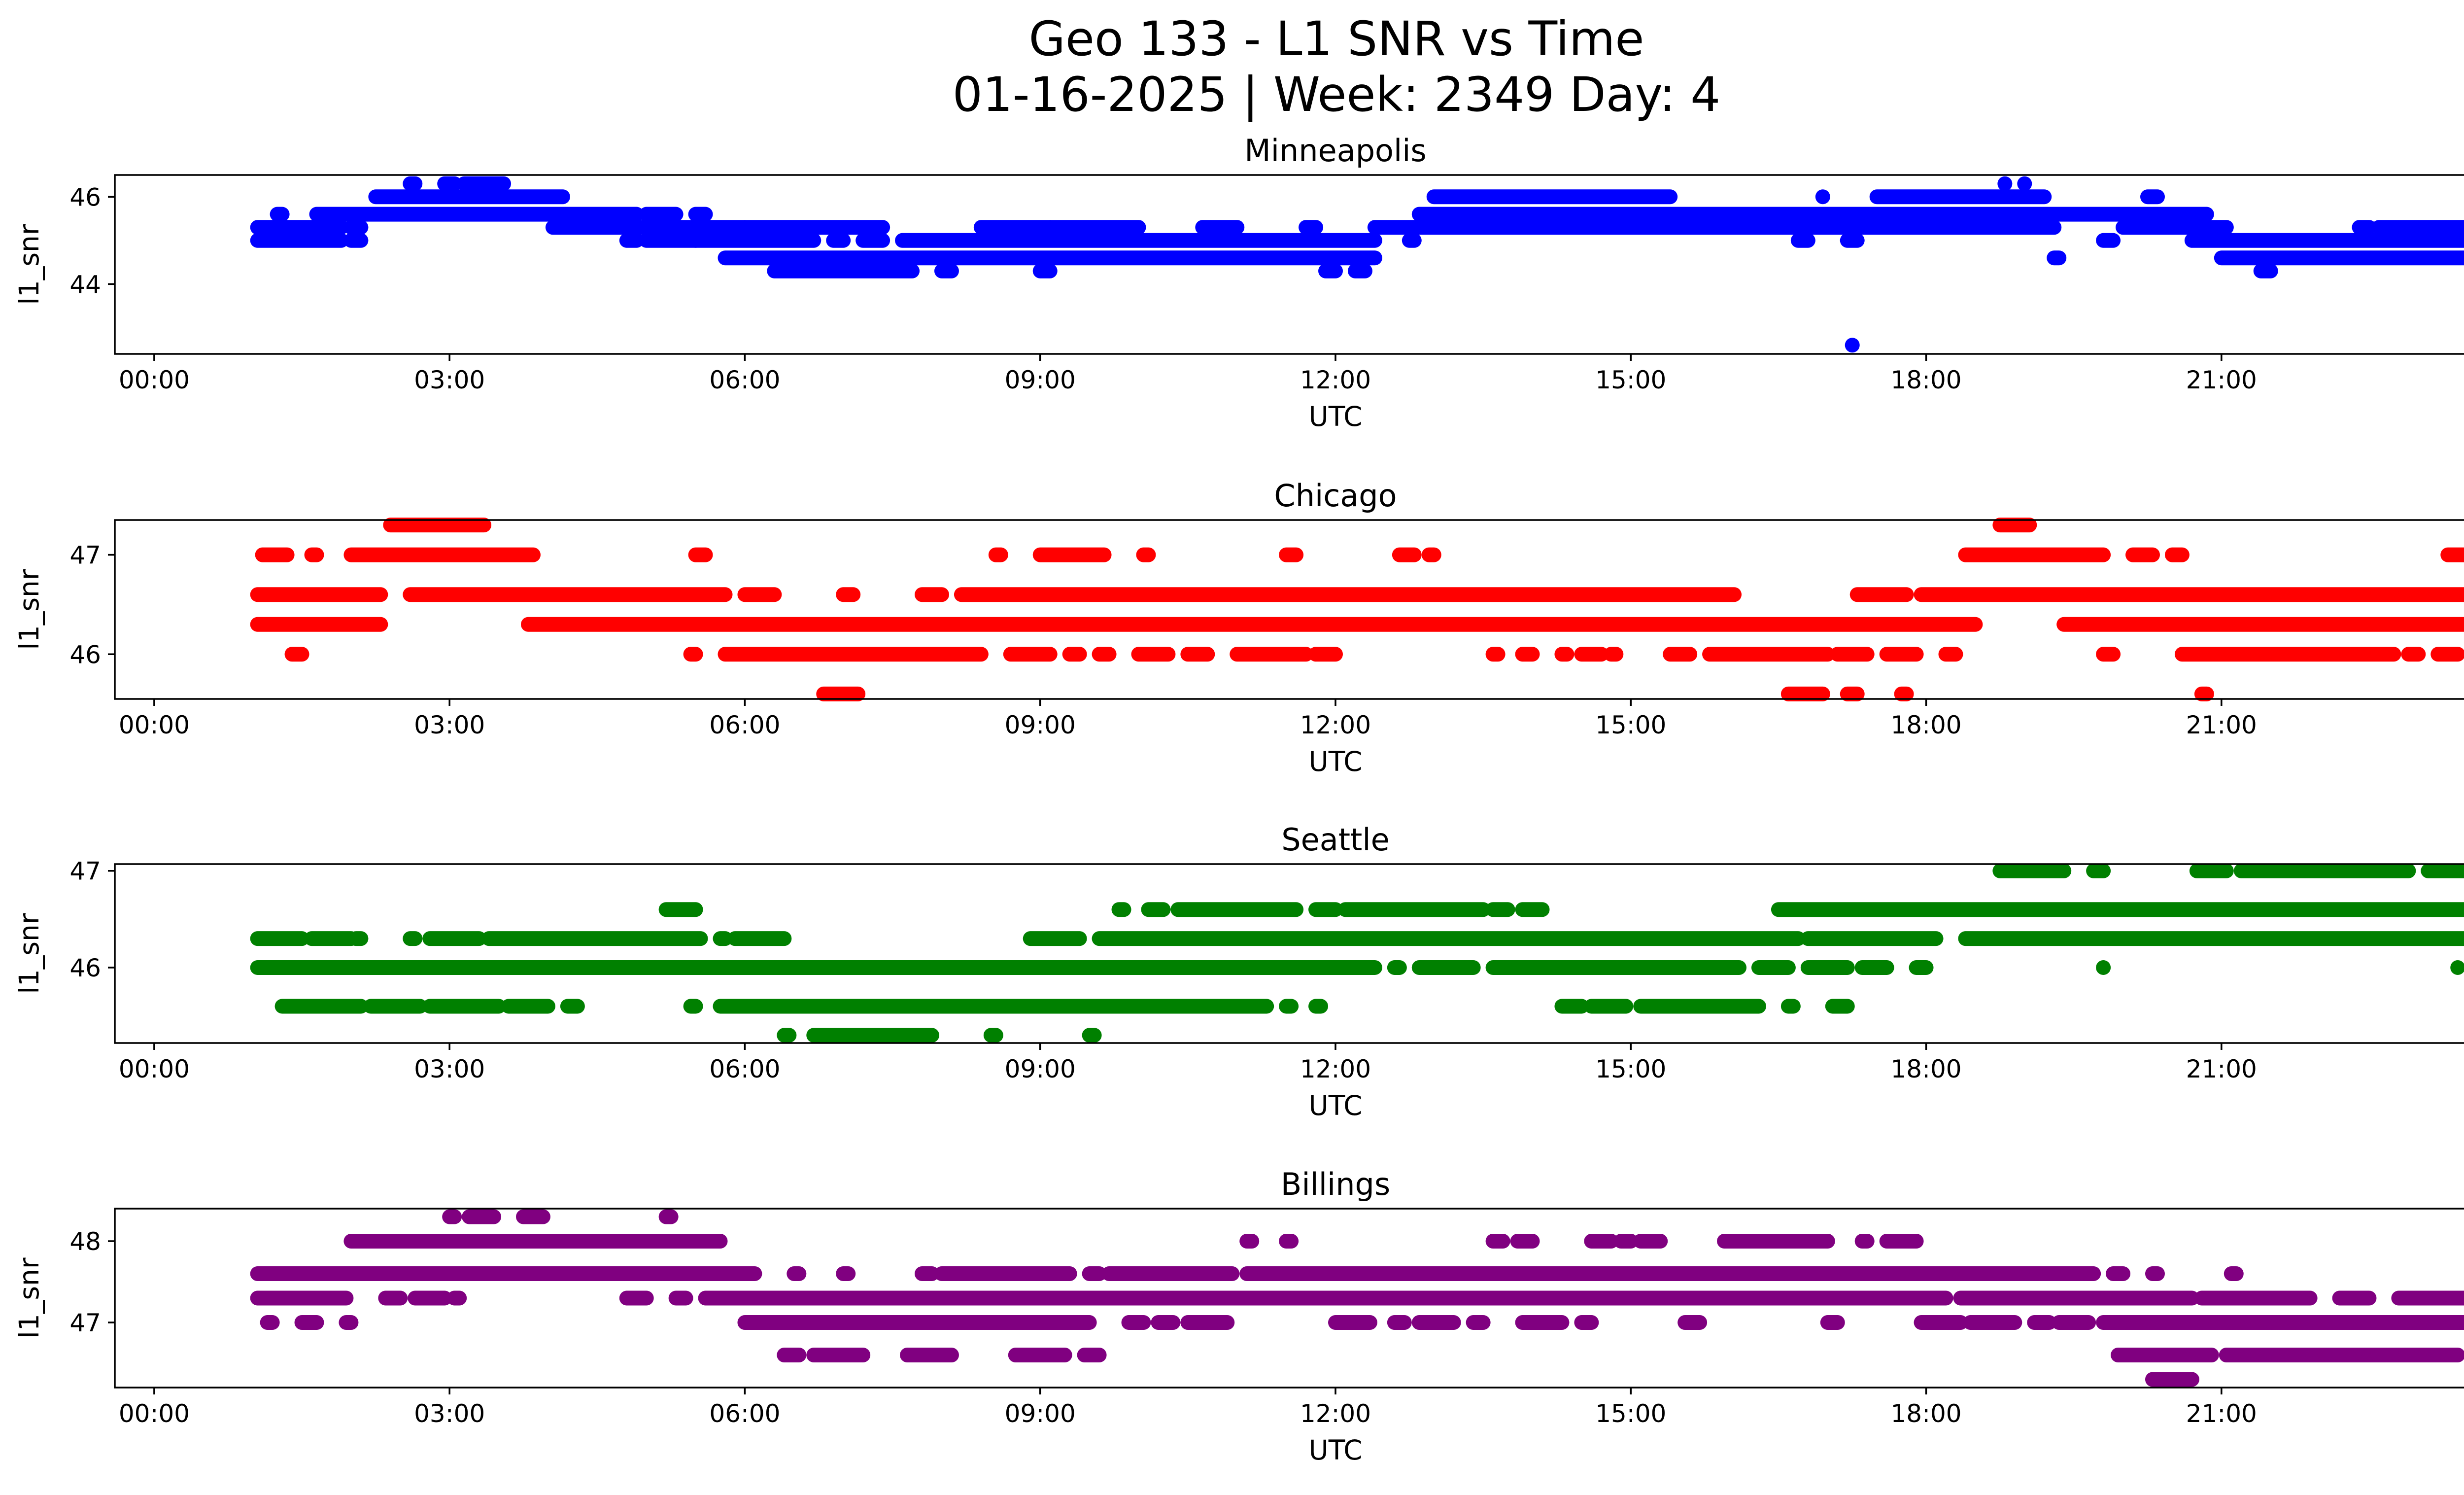  What do you see at coordinates (1335, 840) in the screenshot?
I see `panel-title: Seattle` at bounding box center [1335, 840].